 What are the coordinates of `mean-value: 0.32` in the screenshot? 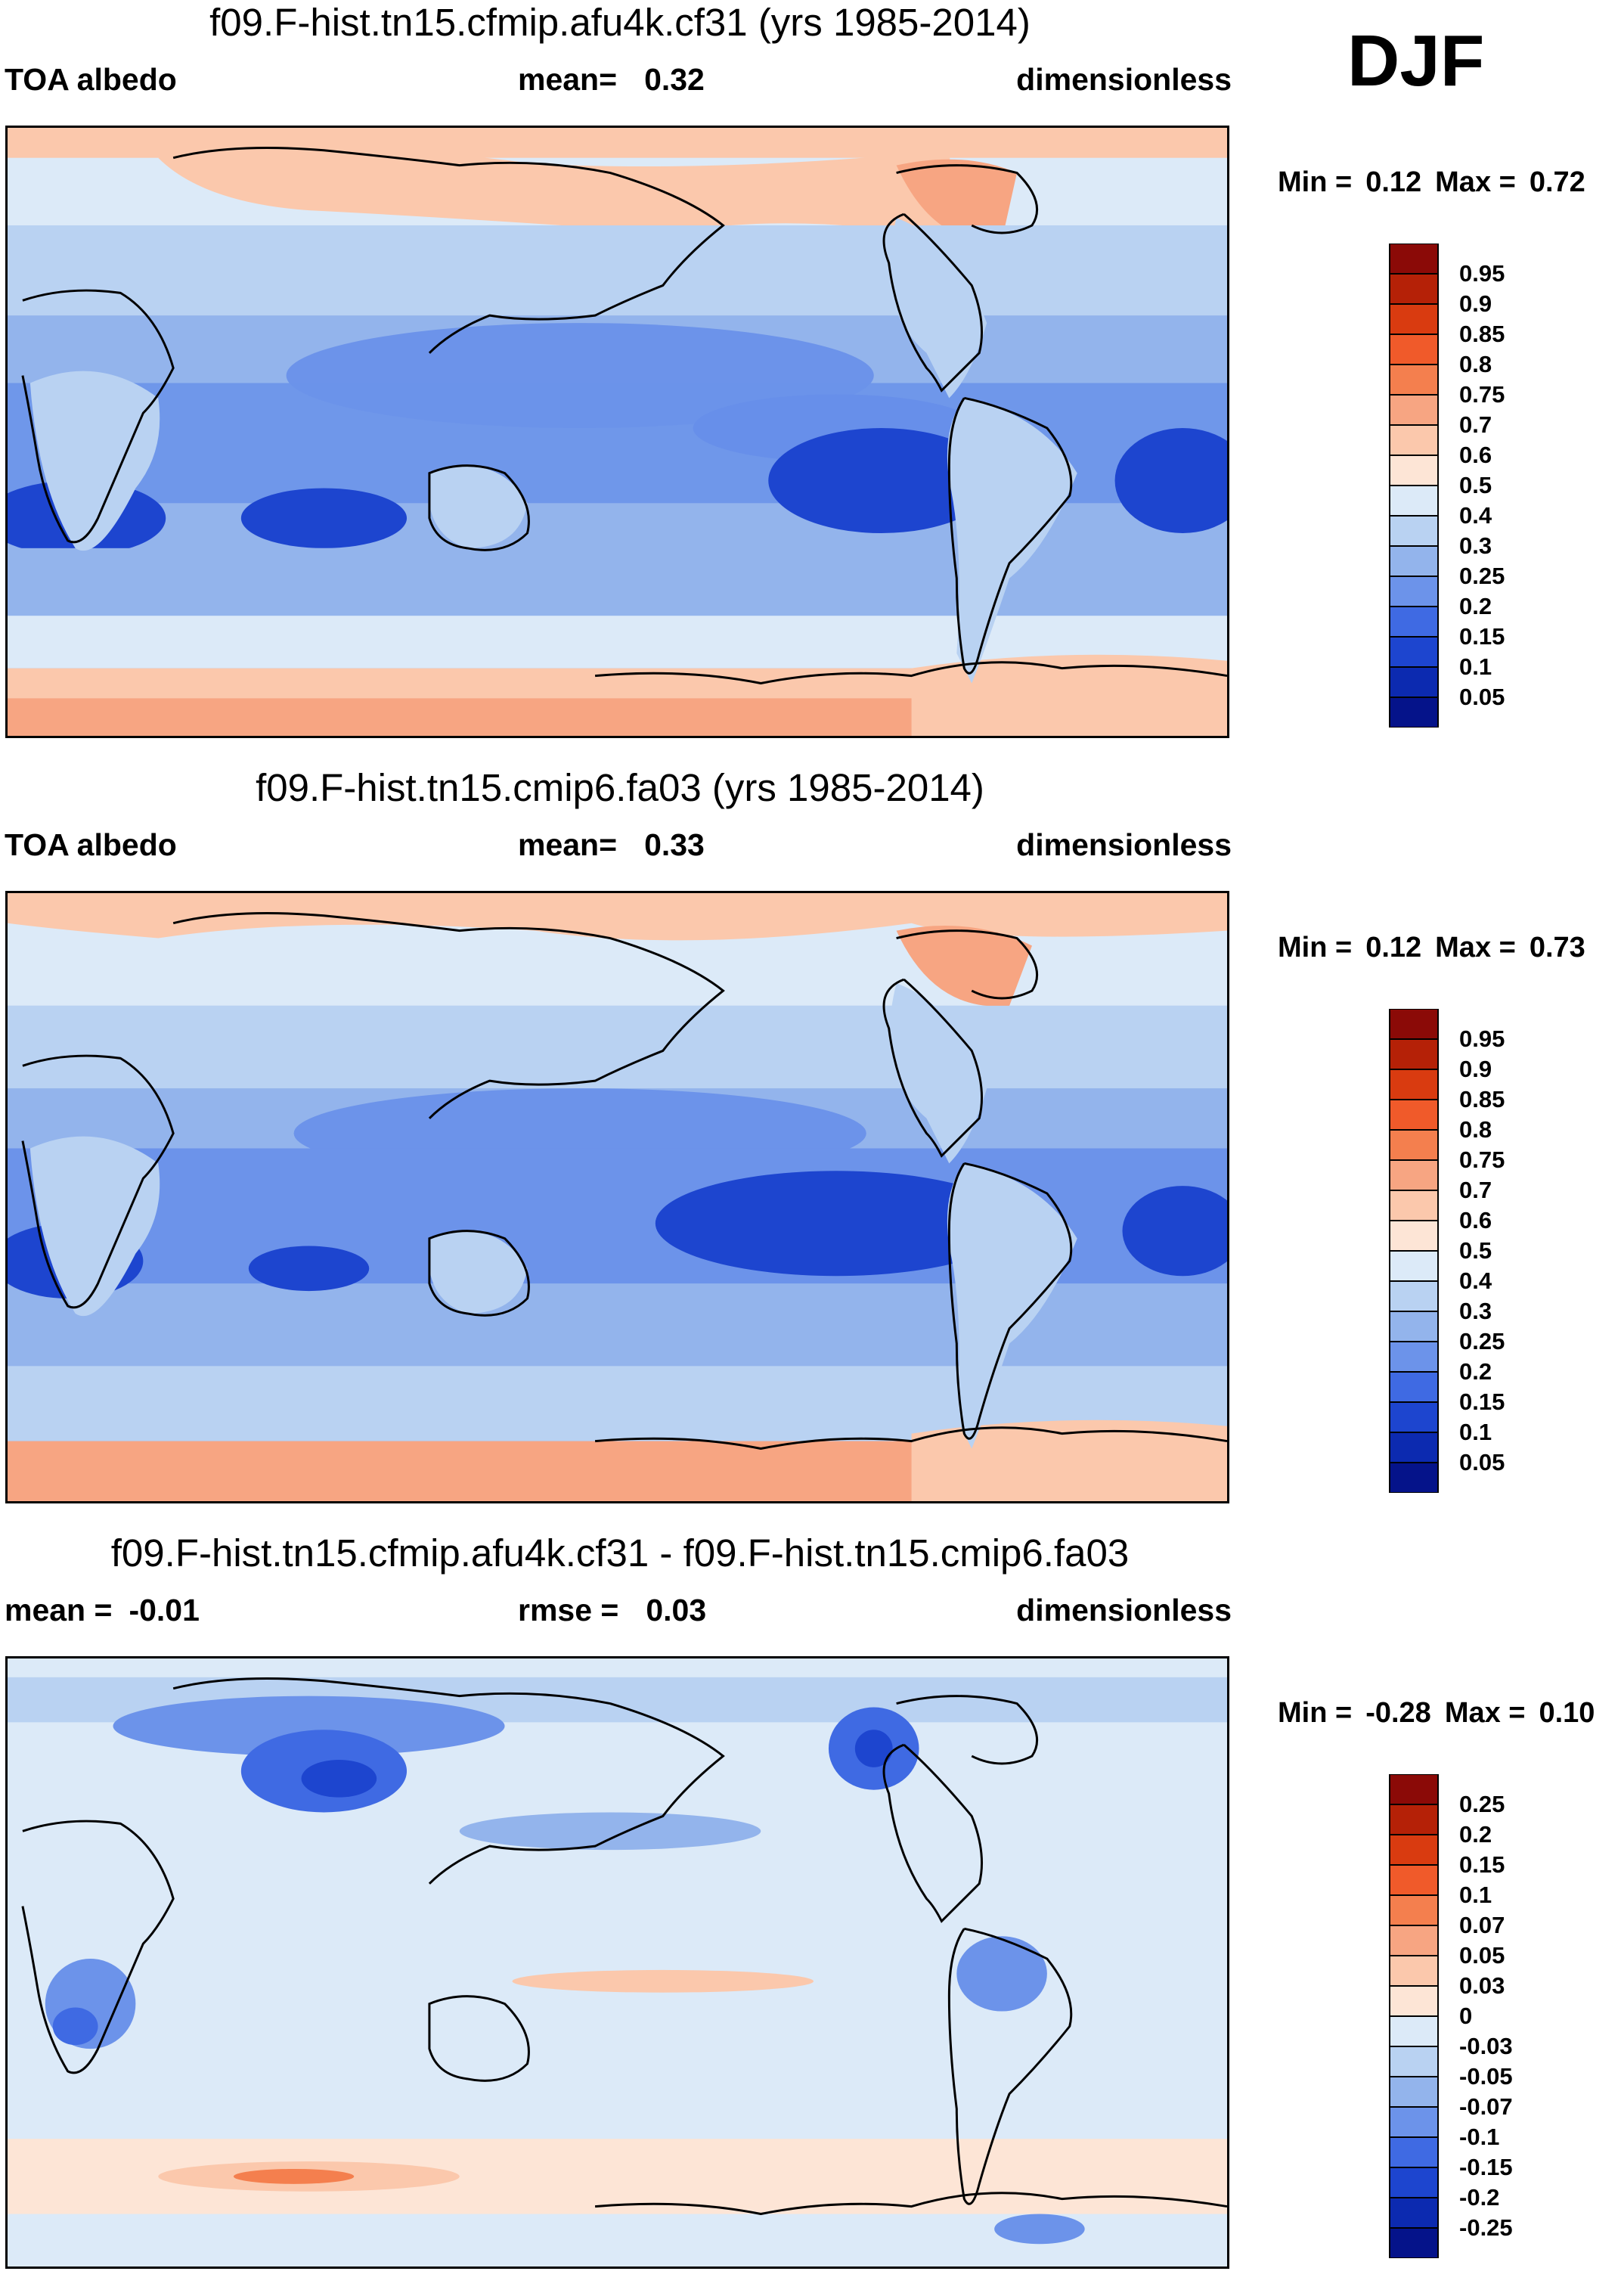 It's located at (674, 79).